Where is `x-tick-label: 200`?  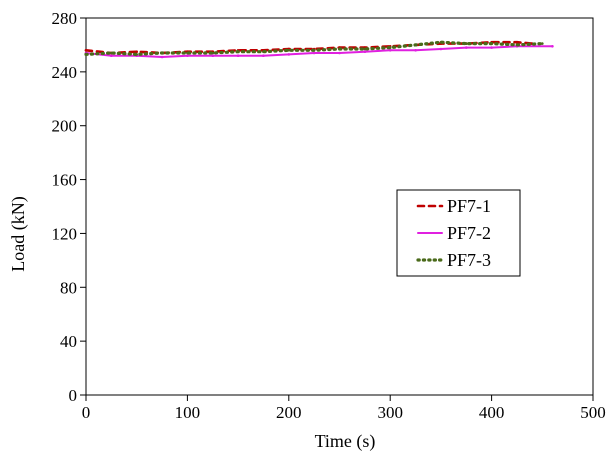 x-tick-label: 200 is located at coordinates (289, 412).